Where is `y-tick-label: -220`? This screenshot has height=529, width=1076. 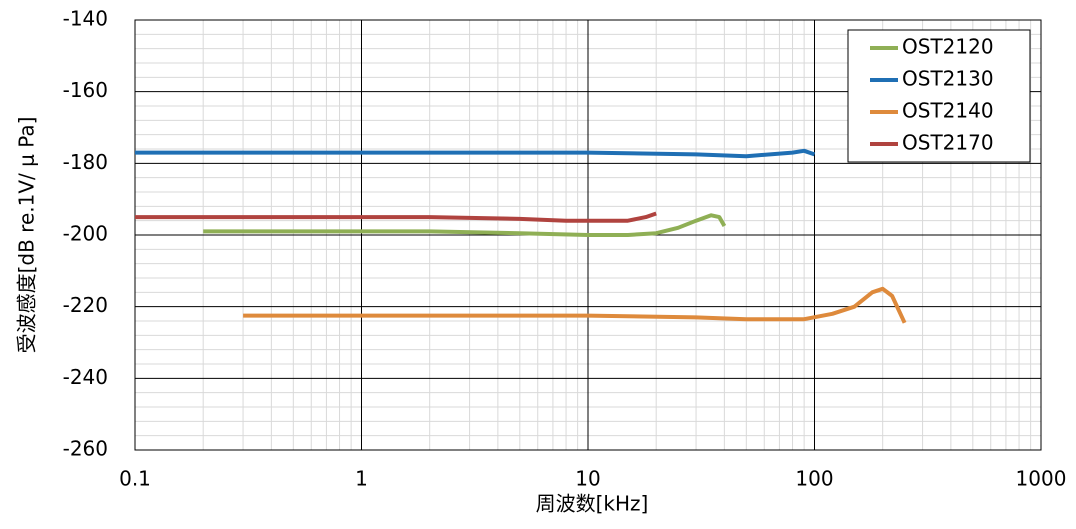 y-tick-label: -220 is located at coordinates (85, 305).